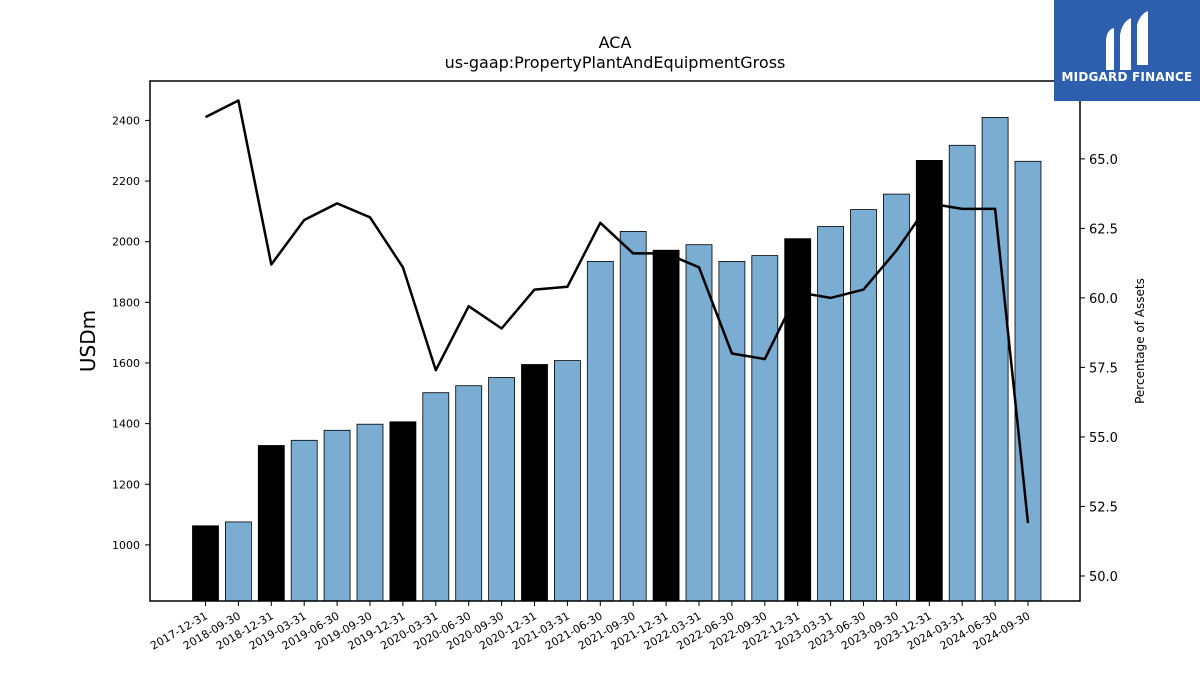 The image size is (1200, 675). Describe the element at coordinates (1103, 299) in the screenshot. I see `y2-tick-label: 60.0` at that location.